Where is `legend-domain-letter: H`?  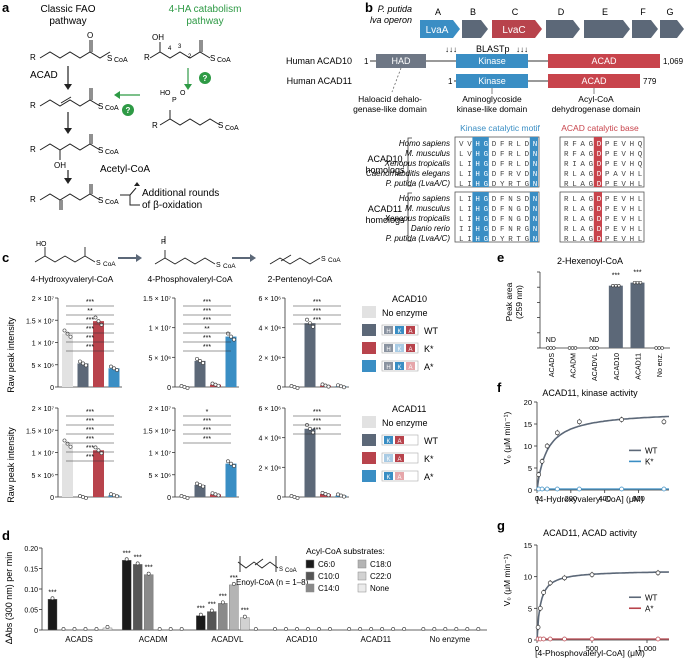 legend-domain-letter: H is located at coordinates (388, 332).